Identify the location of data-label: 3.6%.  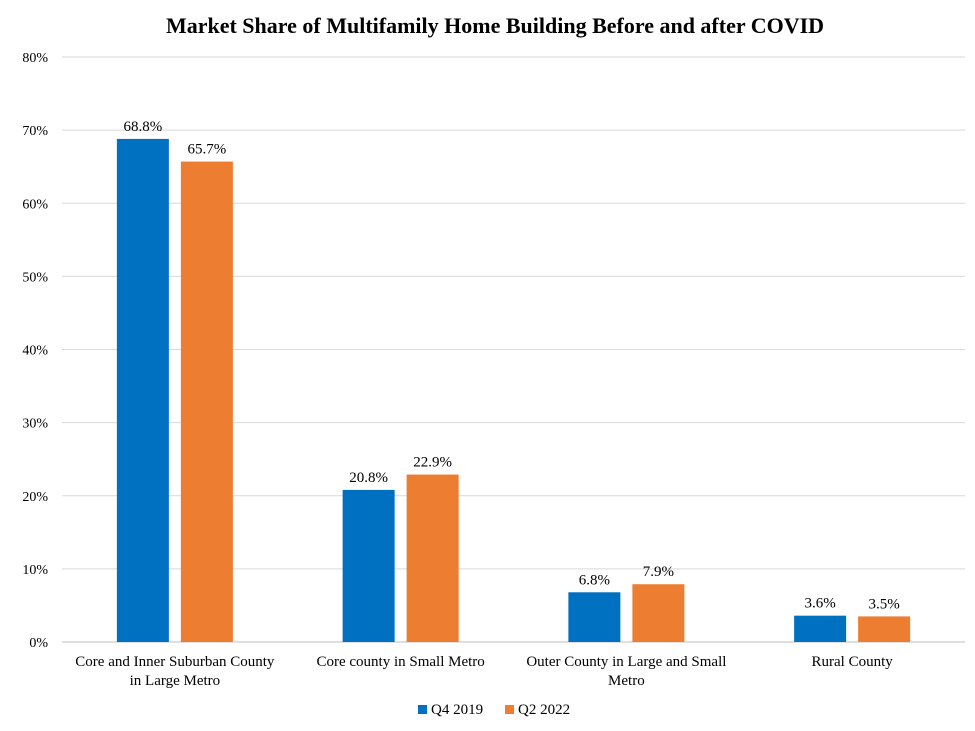
(820, 604).